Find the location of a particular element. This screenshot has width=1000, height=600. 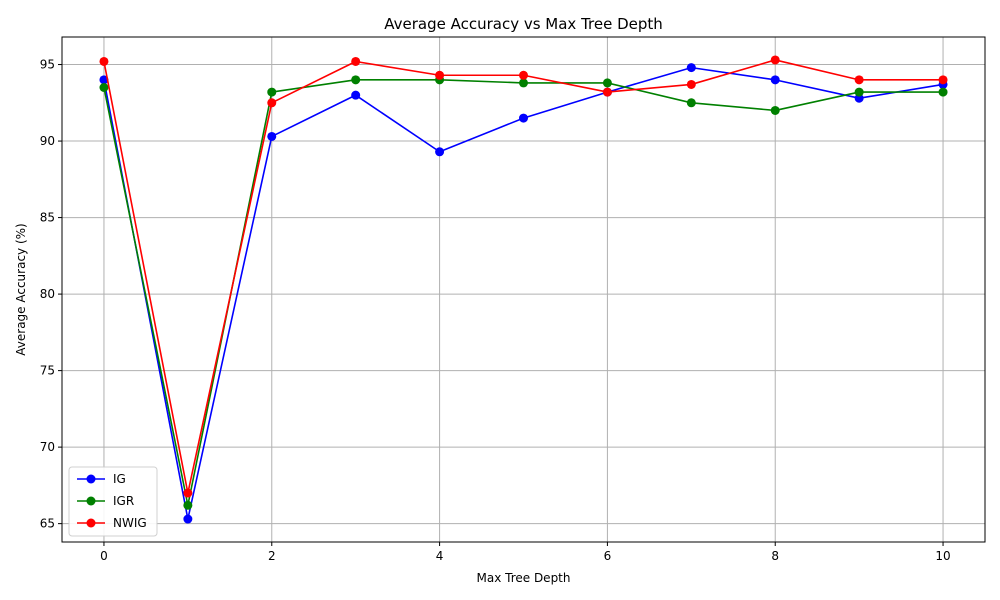

legend-item-igr: IGR is located at coordinates (105, 501).